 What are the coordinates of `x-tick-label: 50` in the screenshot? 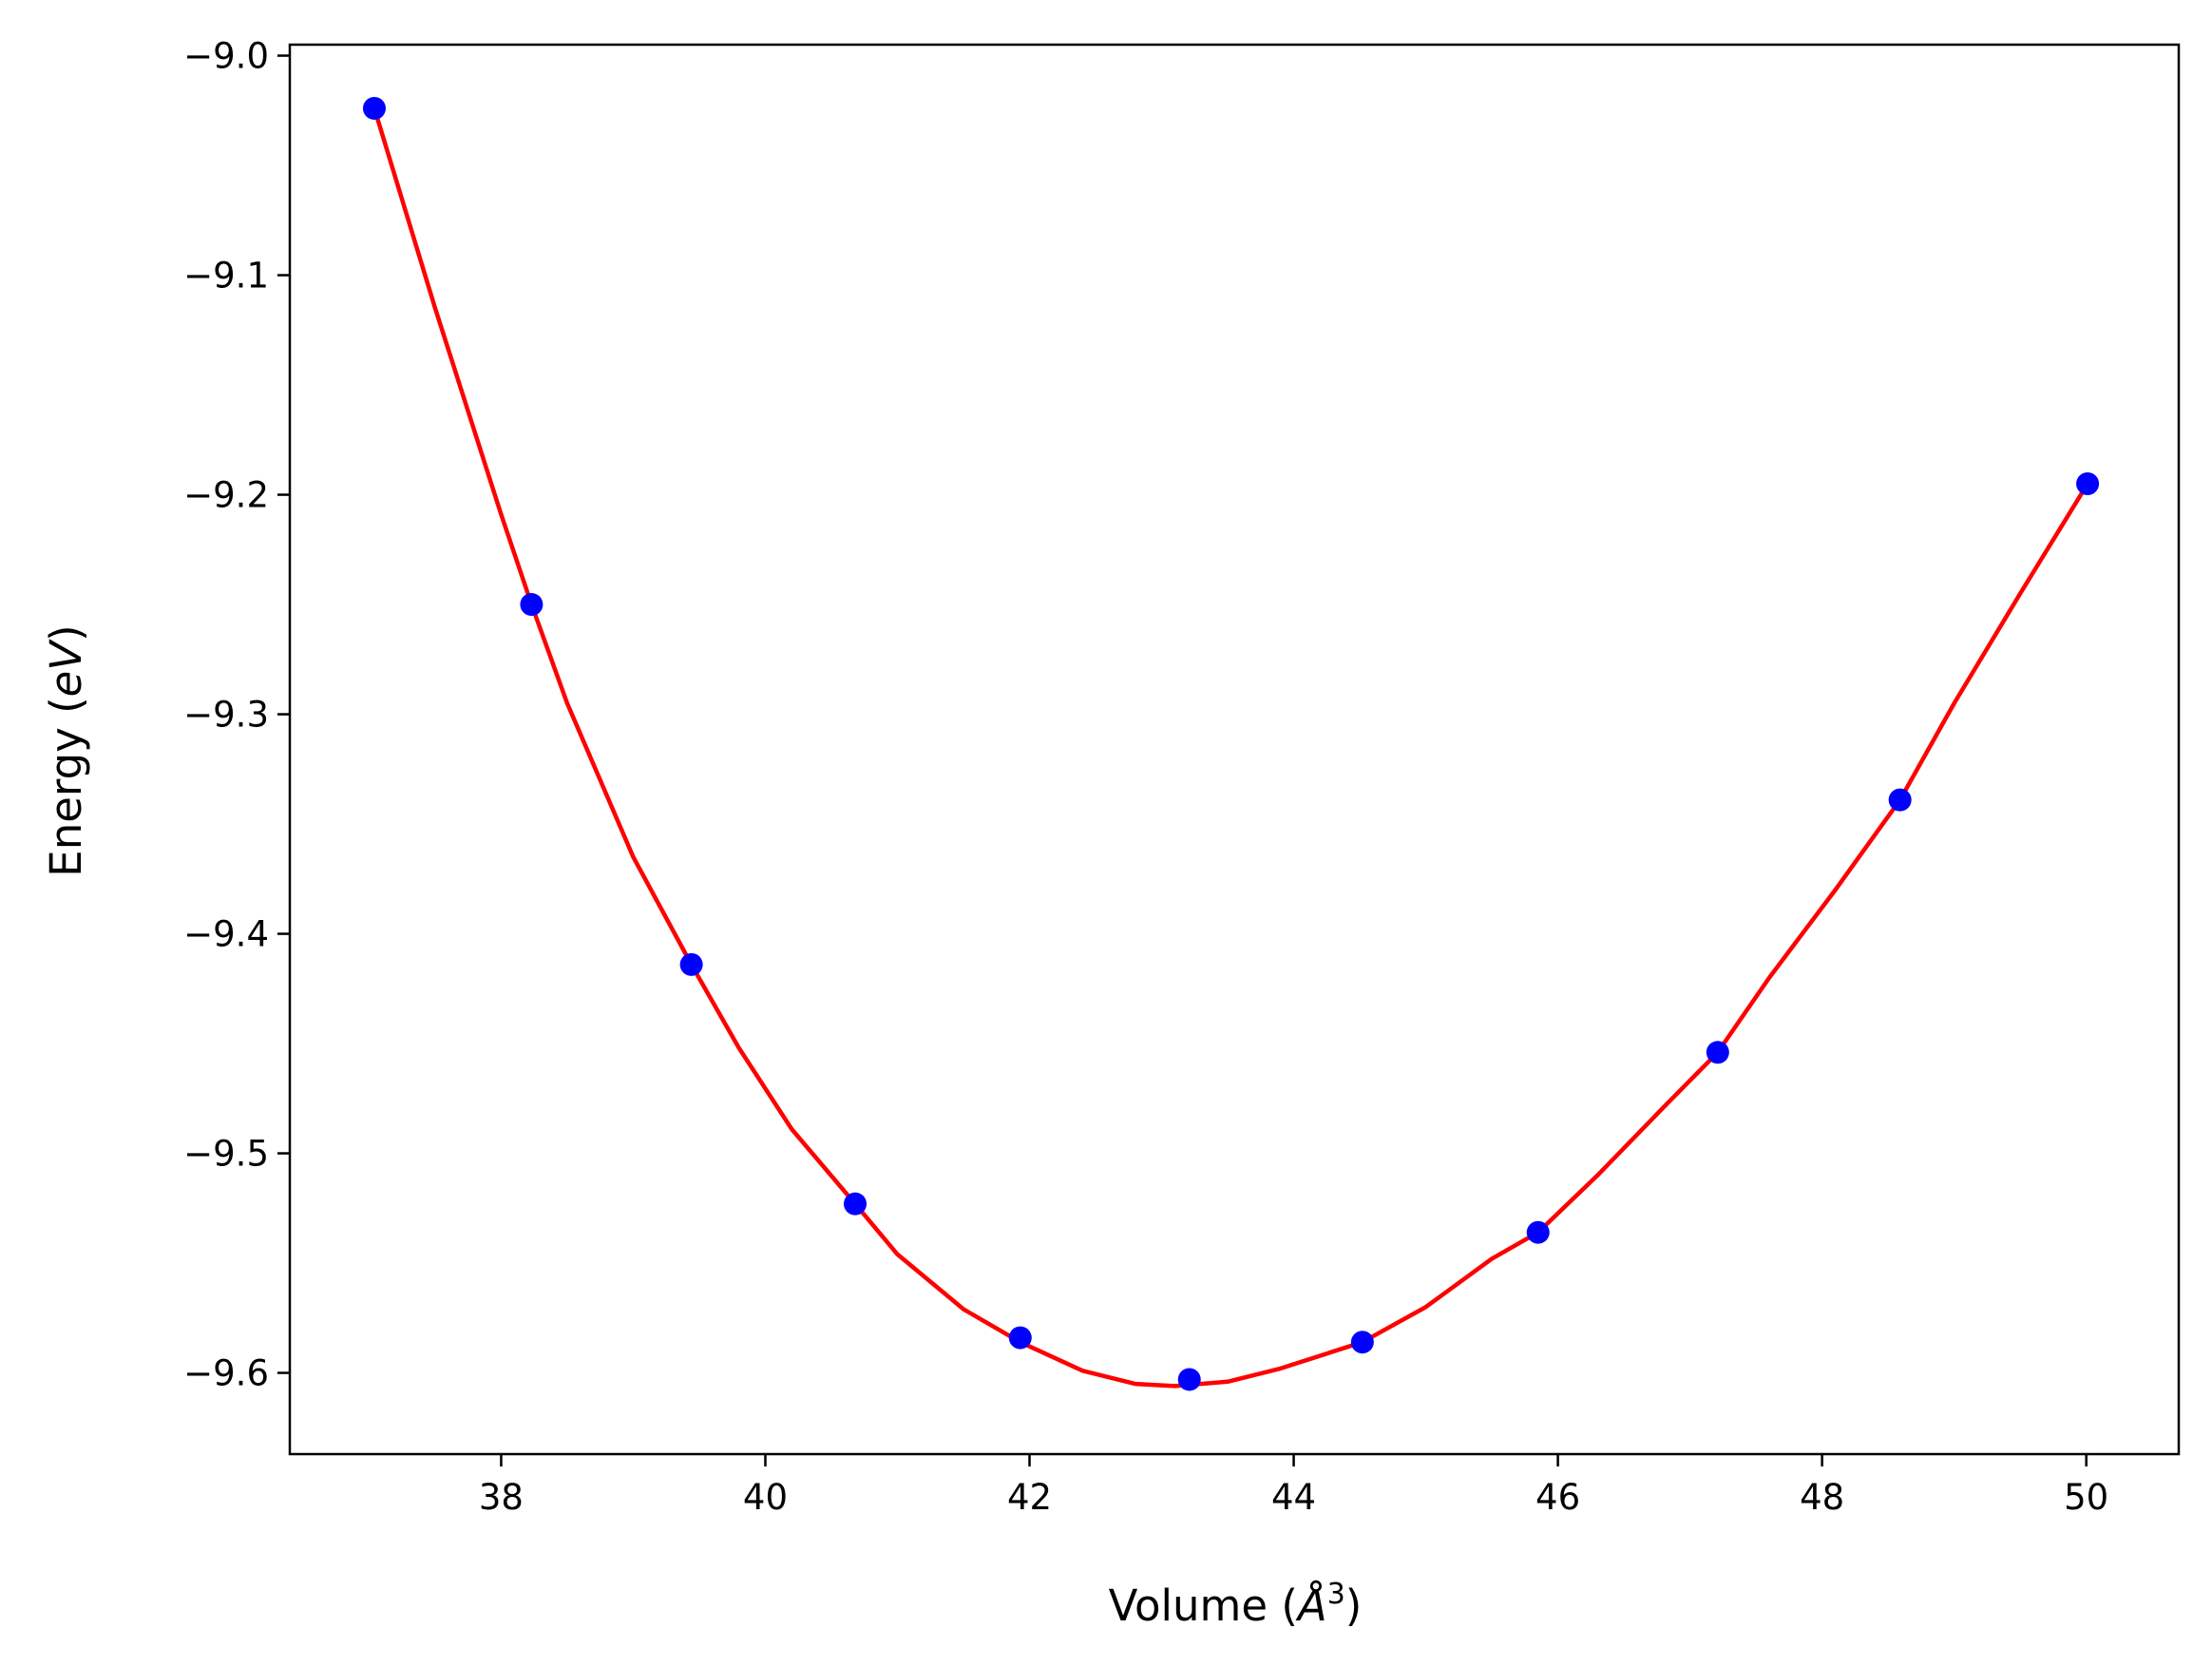 It's located at (2086, 1497).